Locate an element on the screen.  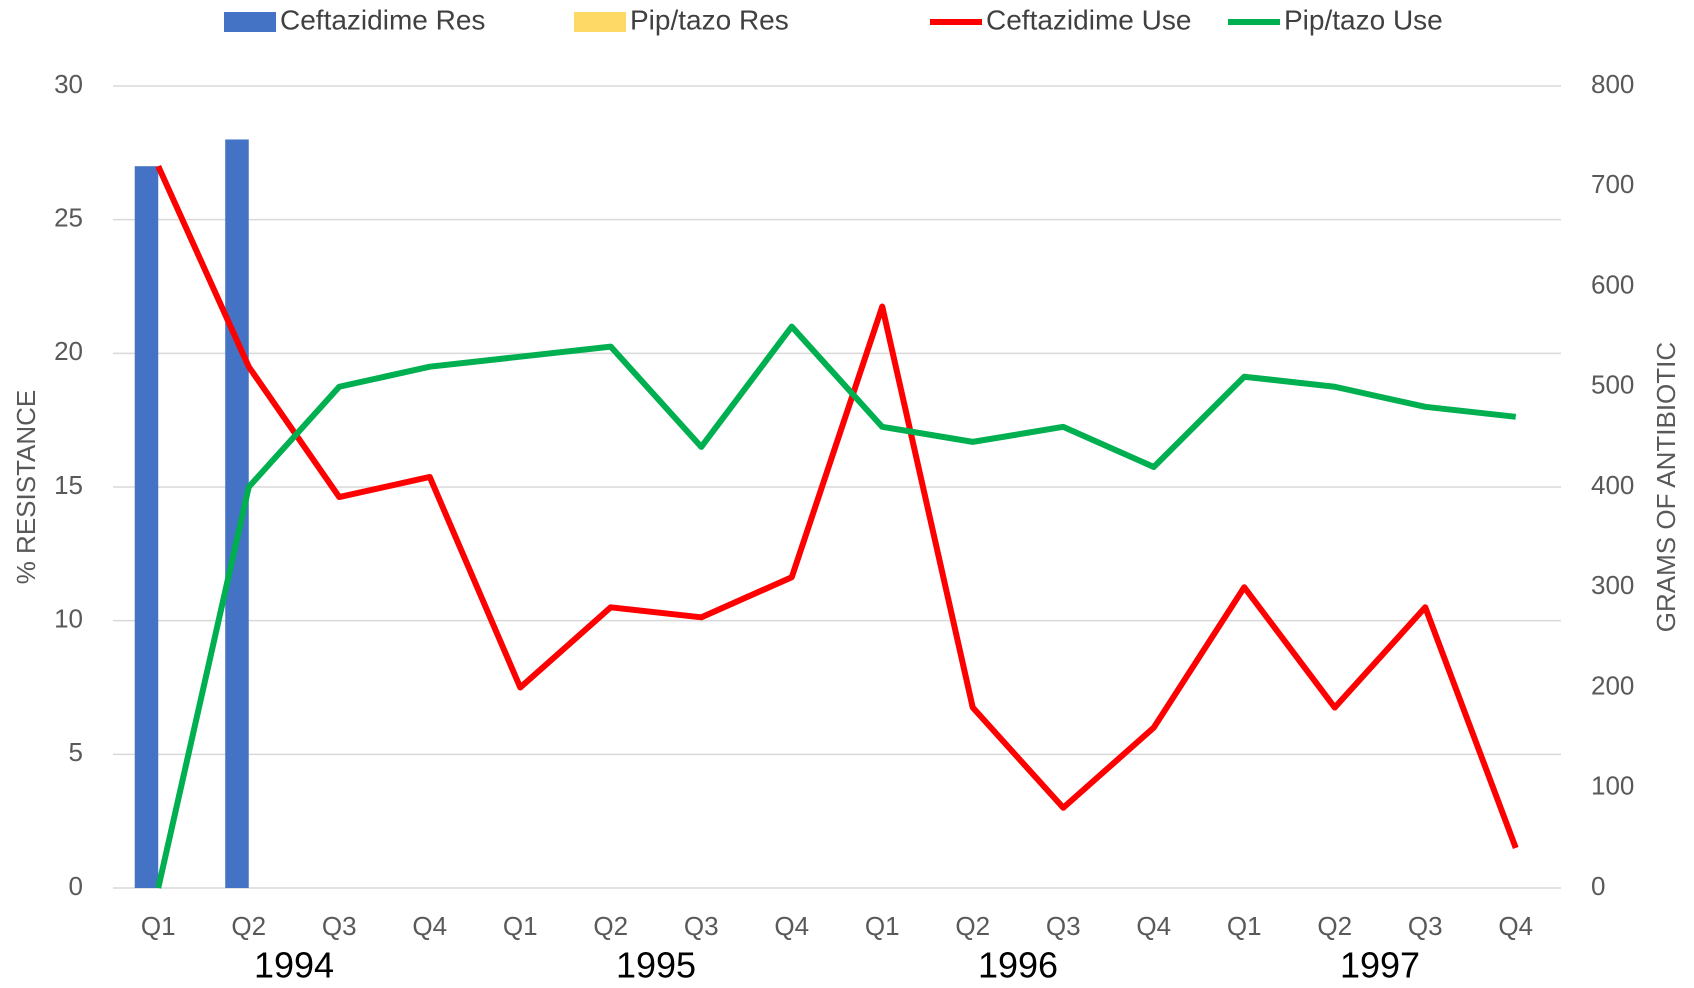
y2-tick-label: 600 is located at coordinates (1612, 284).